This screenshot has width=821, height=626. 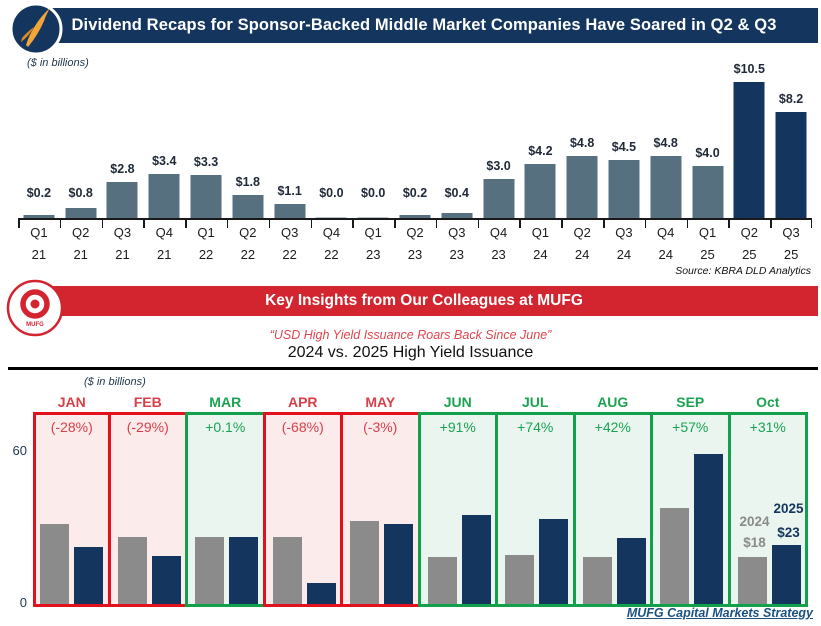 What do you see at coordinates (612, 427) in the screenshot?
I see `pct-change-label: +42%` at bounding box center [612, 427].